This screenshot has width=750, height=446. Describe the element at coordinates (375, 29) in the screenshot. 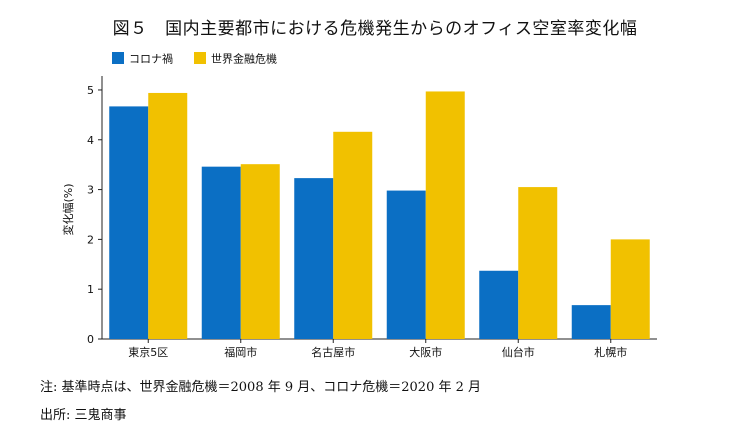

I see `chart-title: 図５ 国内主要都市における危機発生からのオフィス空室率変化幅` at that location.